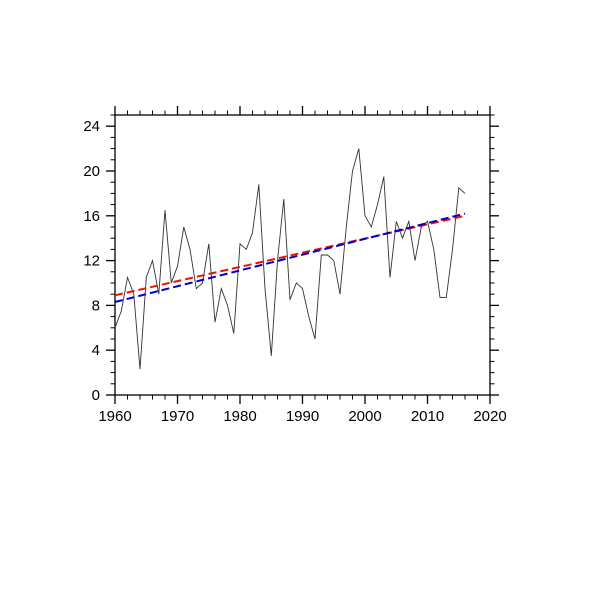  What do you see at coordinates (427, 416) in the screenshot?
I see `x-tick-label: 2010` at bounding box center [427, 416].